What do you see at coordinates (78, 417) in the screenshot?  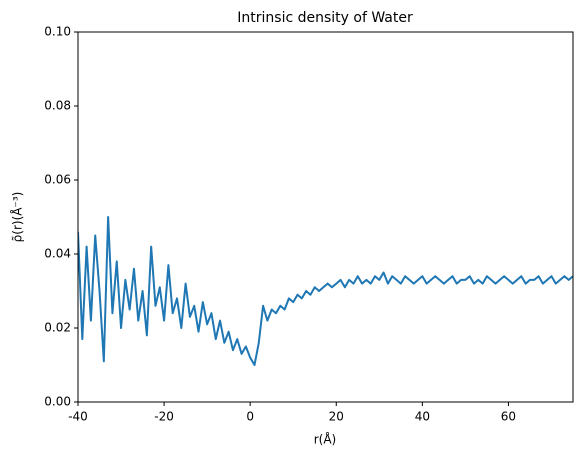 I see `x-tick-label: -40` at bounding box center [78, 417].